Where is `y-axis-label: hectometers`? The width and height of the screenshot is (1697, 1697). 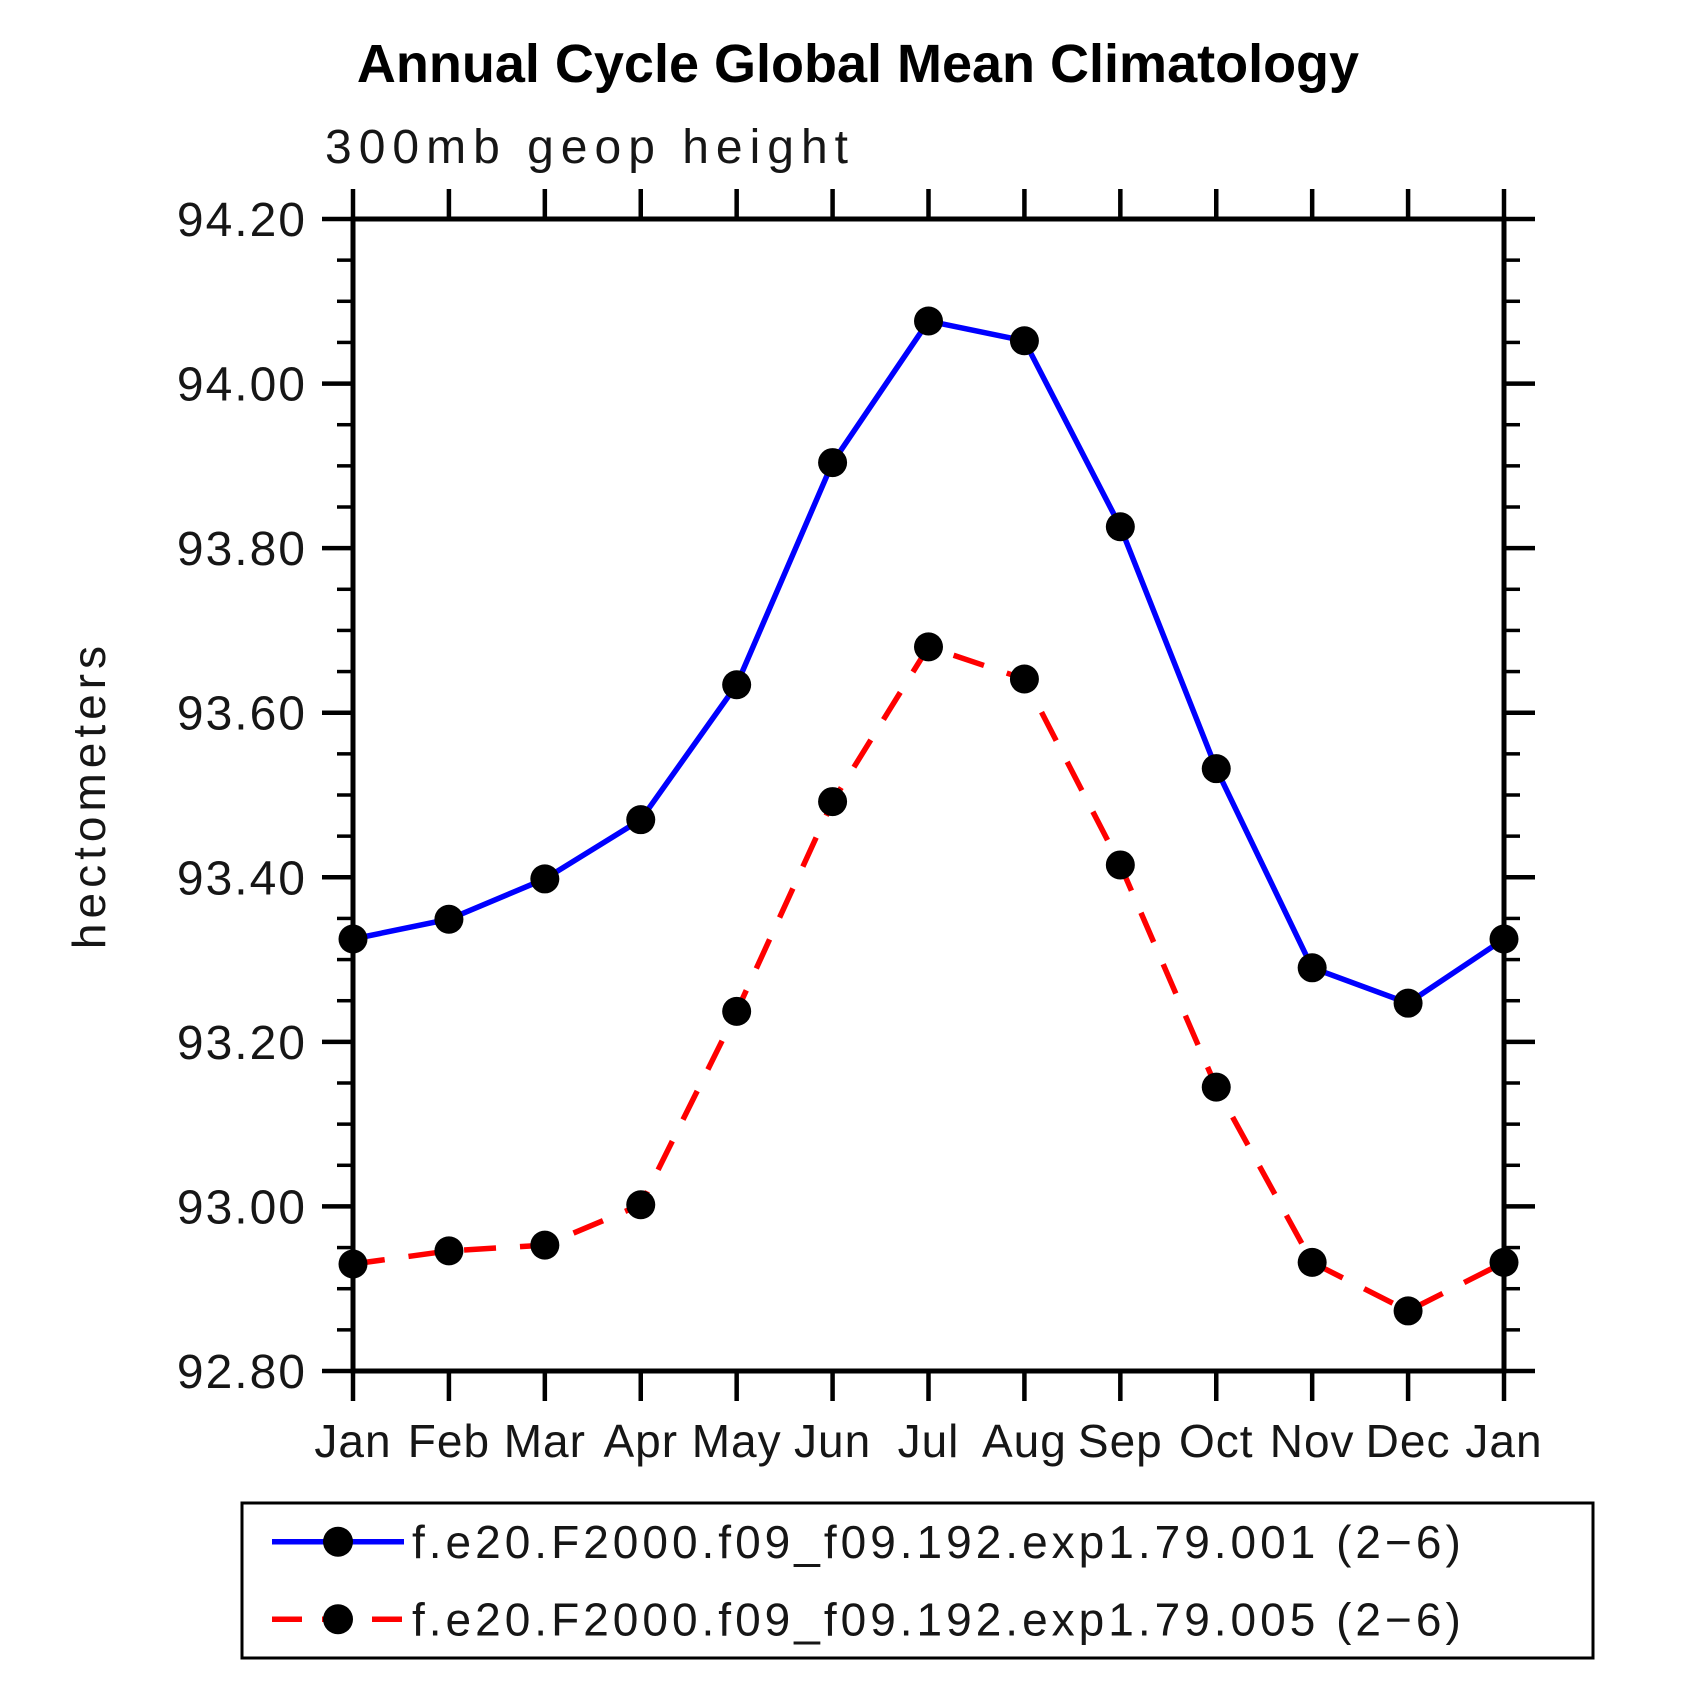
y-axis-label: hectometers is located at coordinates (89, 795).